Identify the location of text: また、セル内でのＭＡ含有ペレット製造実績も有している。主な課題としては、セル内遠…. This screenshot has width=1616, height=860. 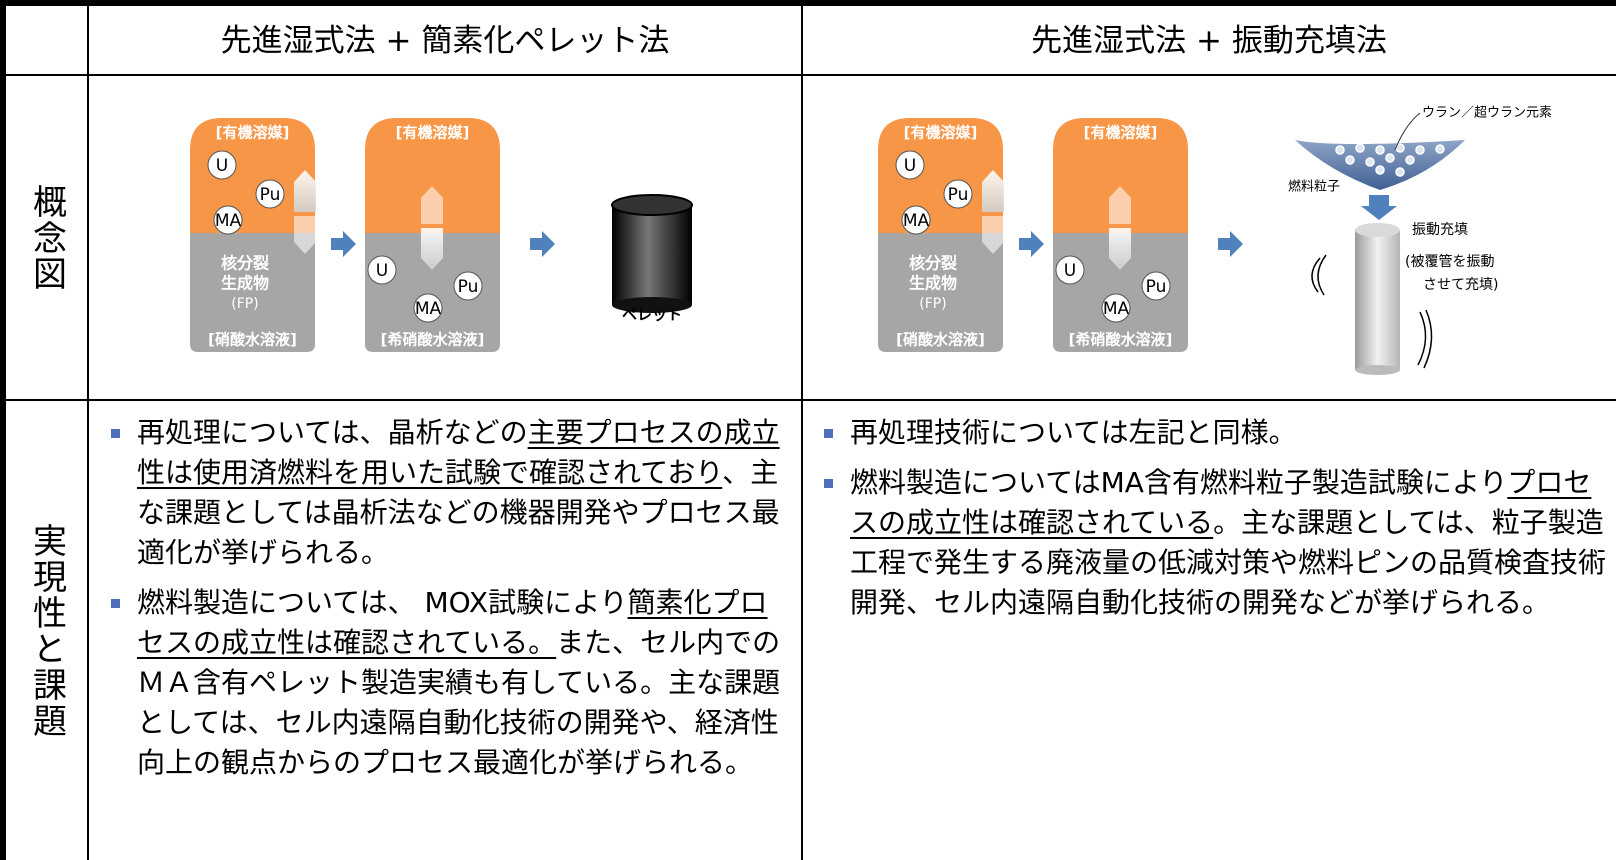
(459, 702).